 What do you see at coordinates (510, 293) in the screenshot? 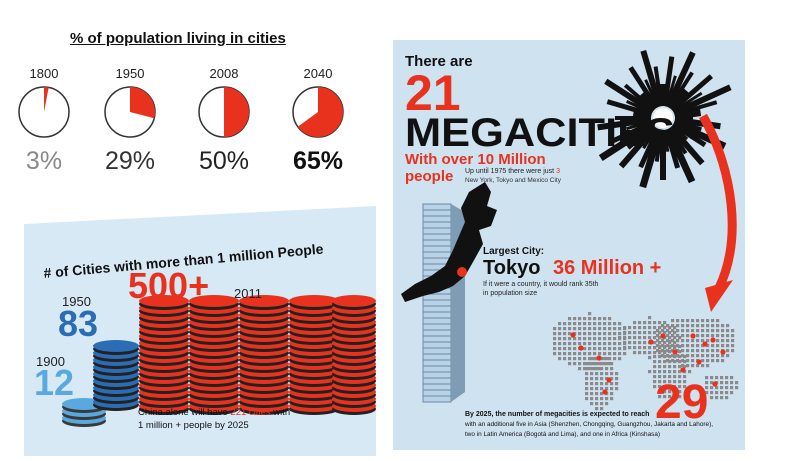
I see `rank-line2: in population size` at bounding box center [510, 293].